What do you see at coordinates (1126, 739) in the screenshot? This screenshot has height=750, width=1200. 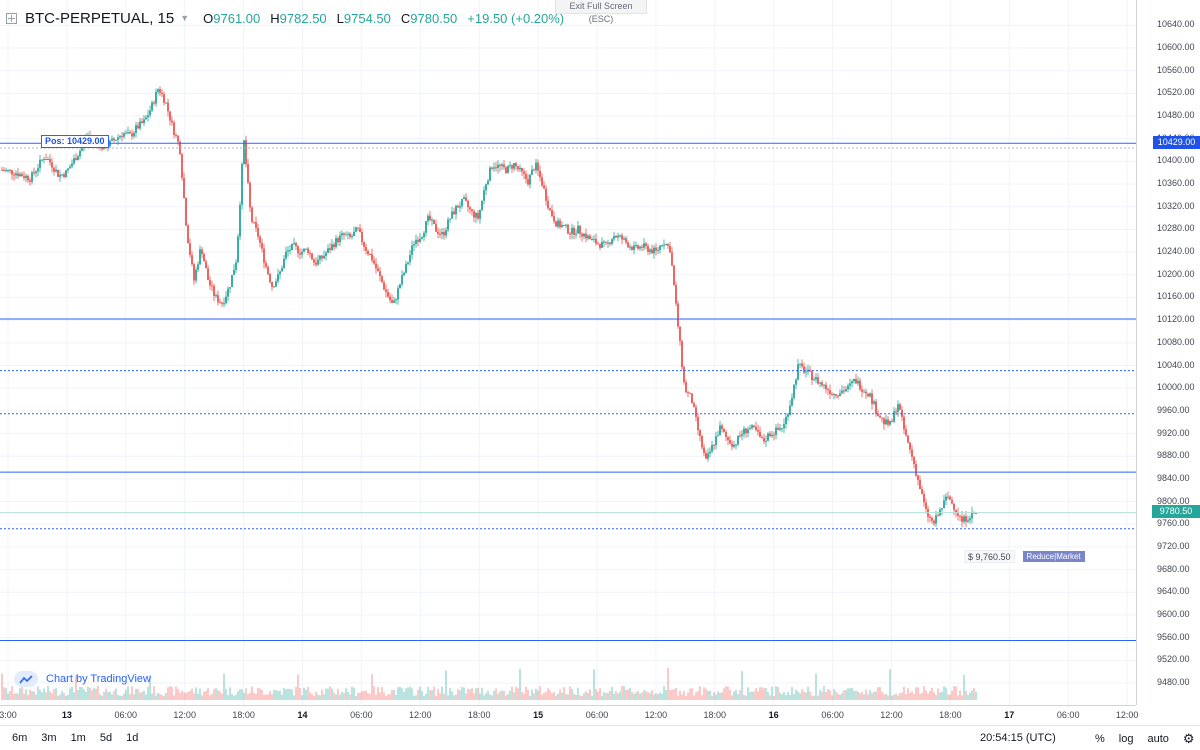 I see `log-toggle: log` at bounding box center [1126, 739].